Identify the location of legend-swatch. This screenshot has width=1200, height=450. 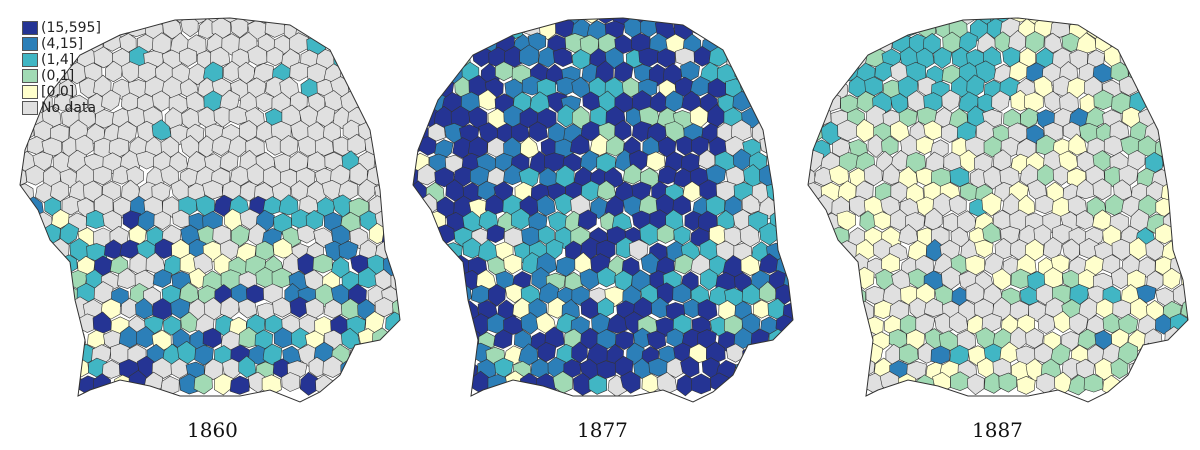
(30, 28).